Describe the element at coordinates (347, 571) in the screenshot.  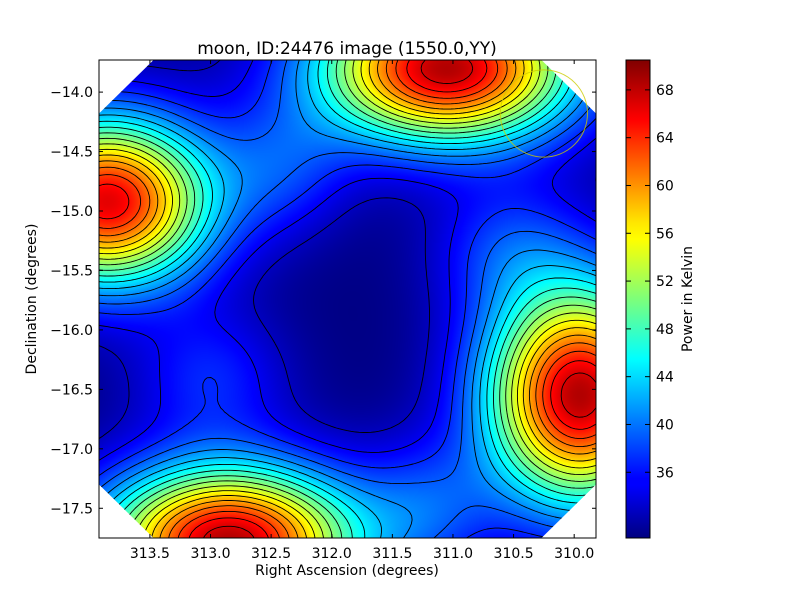
I see `x-axis-label: Right Ascension (degrees)` at that location.